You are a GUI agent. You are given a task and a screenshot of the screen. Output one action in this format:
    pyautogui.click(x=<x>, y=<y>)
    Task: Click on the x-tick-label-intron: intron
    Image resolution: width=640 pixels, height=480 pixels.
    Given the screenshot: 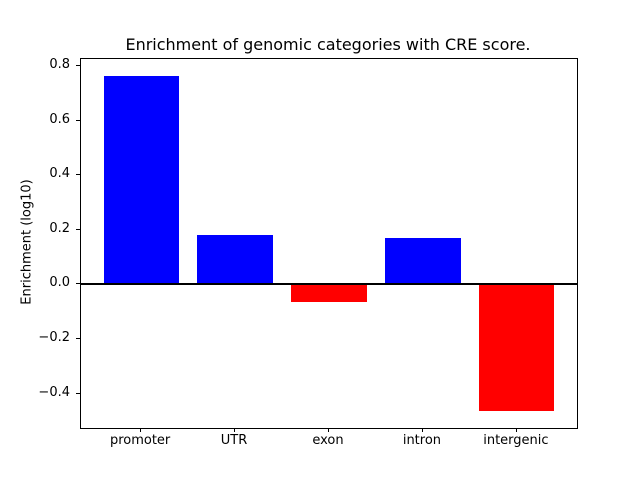 What is the action you would take?
    pyautogui.click(x=422, y=440)
    